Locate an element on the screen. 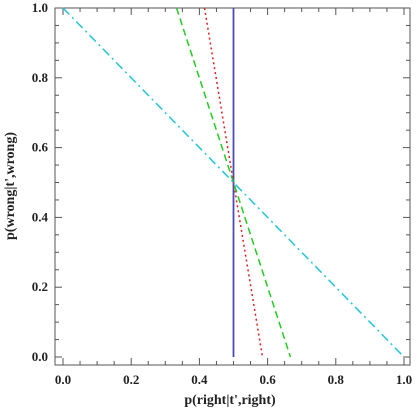  x-axis-title: p(right|t',right) is located at coordinates (230, 400).